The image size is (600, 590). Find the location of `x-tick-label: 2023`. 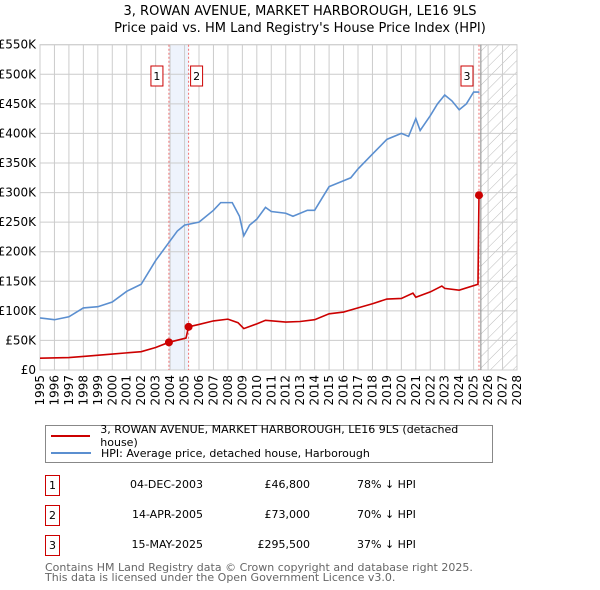

x-tick-label: 2023 is located at coordinates (445, 390).